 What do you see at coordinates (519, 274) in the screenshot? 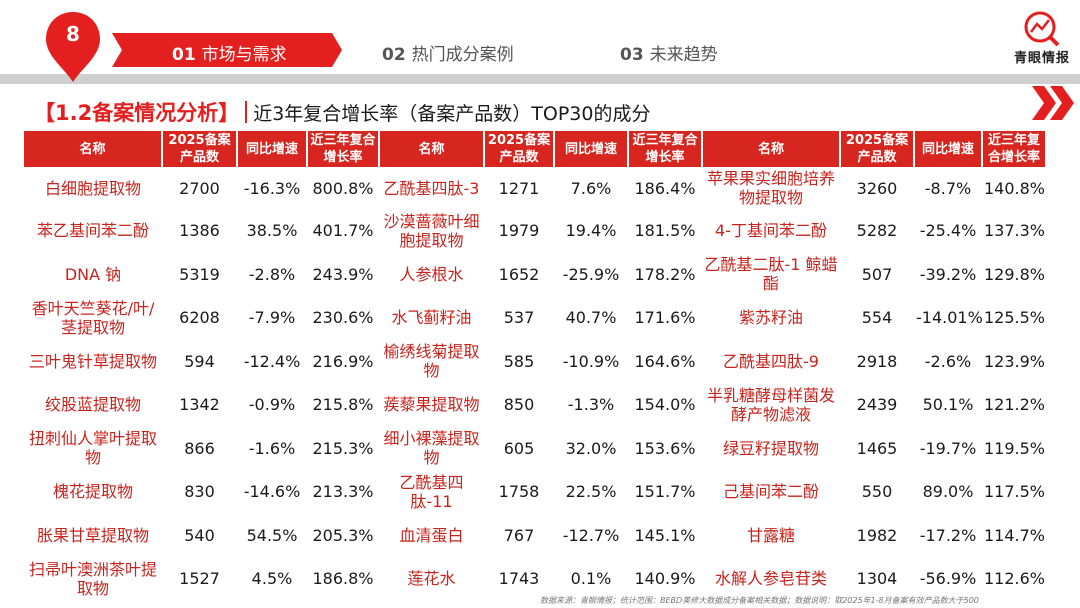
I see `cell-count: 1652` at bounding box center [519, 274].